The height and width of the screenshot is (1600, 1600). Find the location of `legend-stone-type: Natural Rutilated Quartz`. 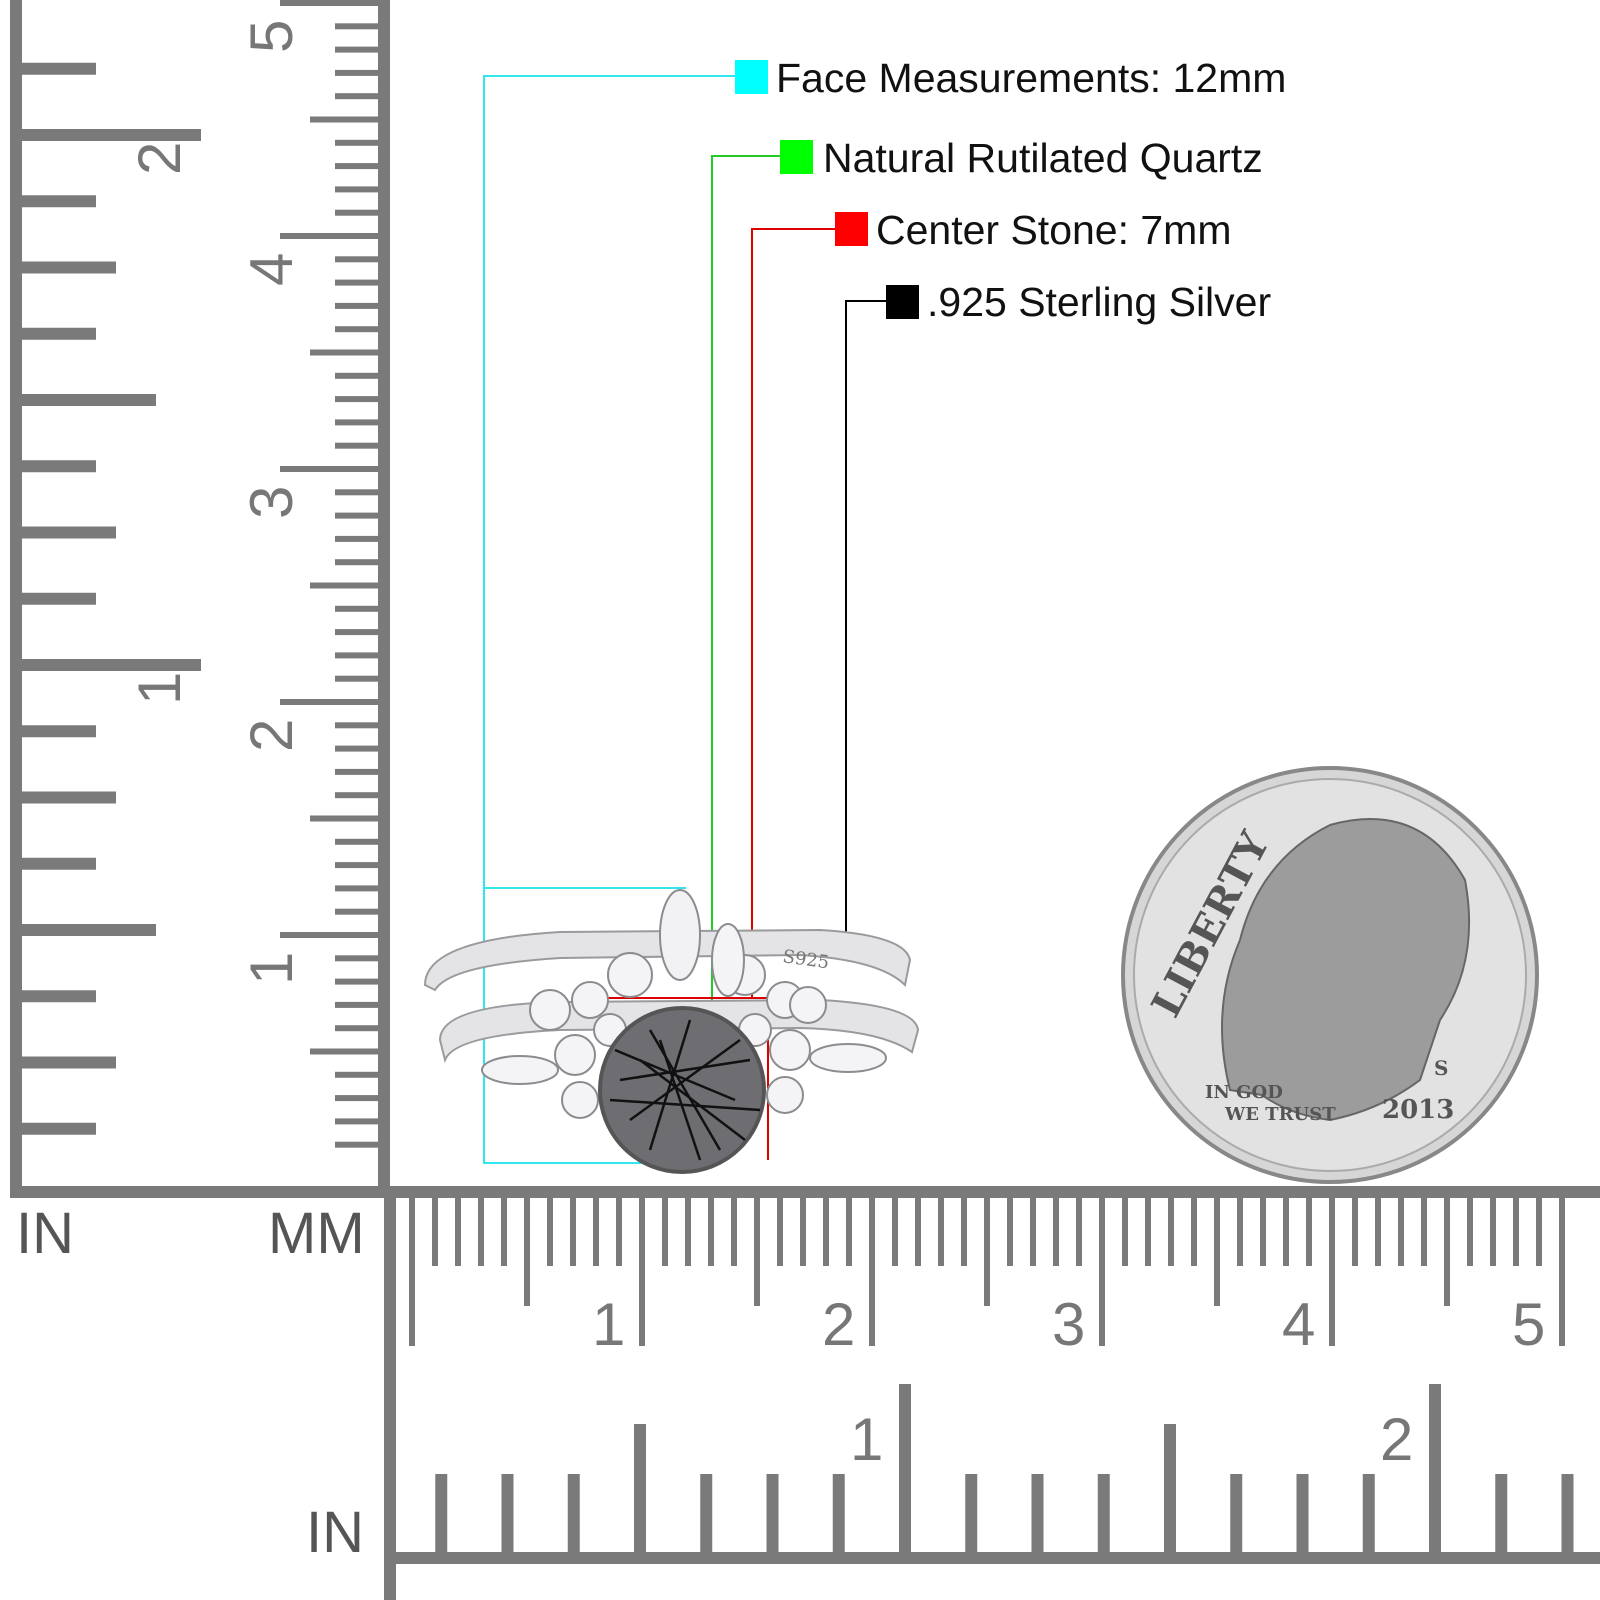

legend-stone-type: Natural Rutilated Quartz is located at coordinates (1043, 158).